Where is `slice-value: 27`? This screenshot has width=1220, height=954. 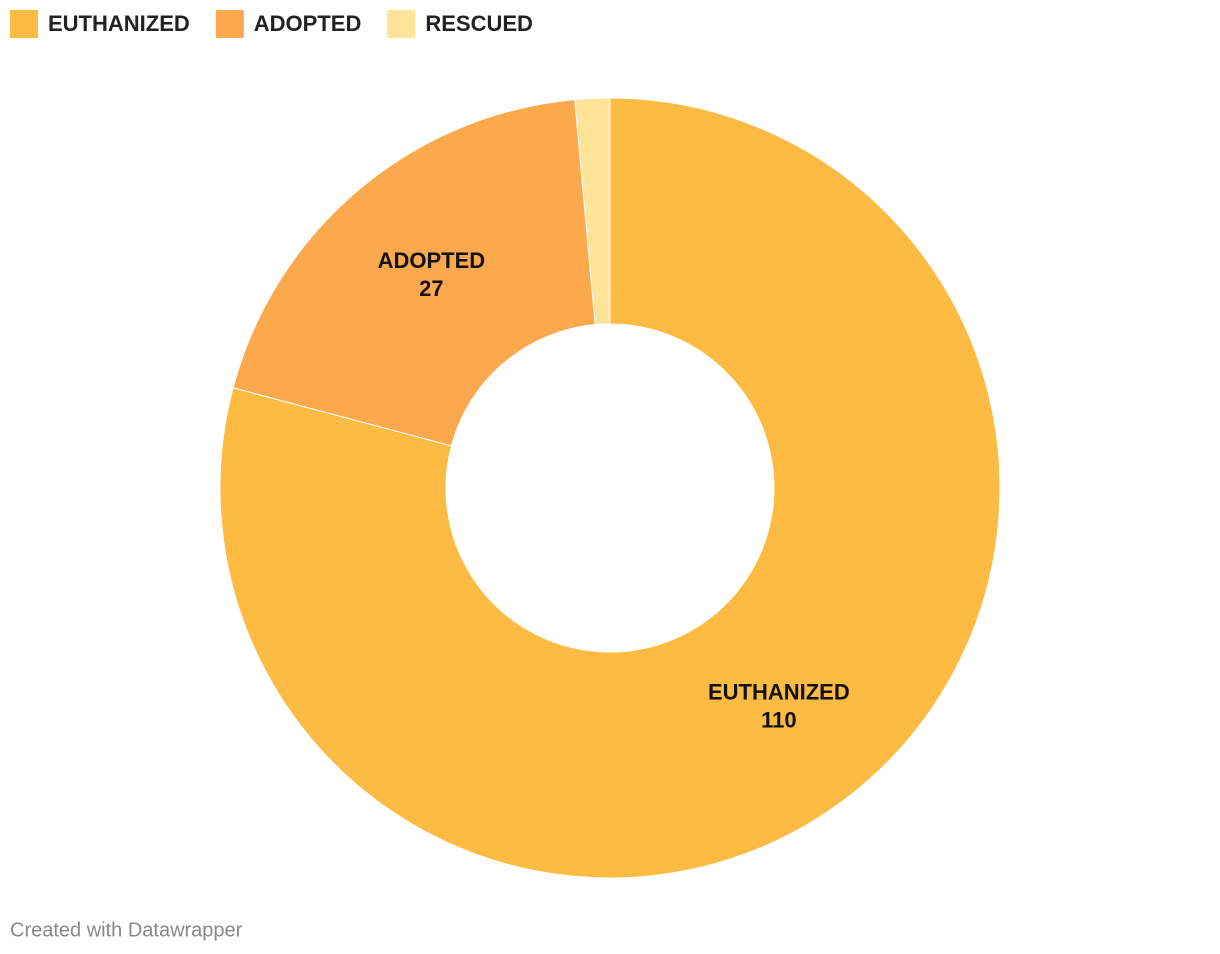
slice-value: 27 is located at coordinates (431, 288).